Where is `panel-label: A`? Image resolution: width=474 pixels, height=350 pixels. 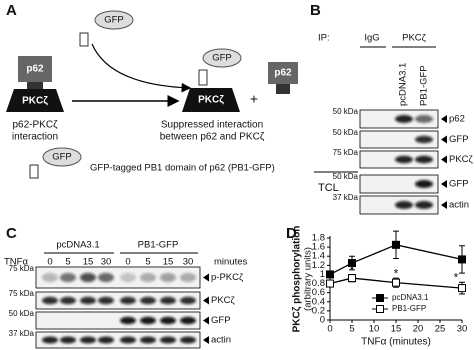 panel-label: A is located at coordinates (11, 10).